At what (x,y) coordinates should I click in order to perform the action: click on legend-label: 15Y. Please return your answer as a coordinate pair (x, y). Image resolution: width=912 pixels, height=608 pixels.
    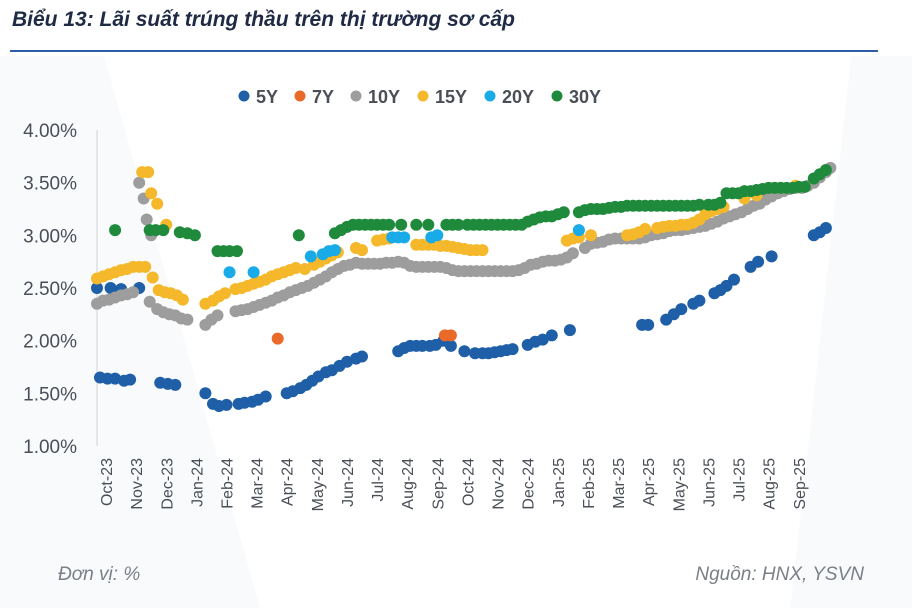
    Looking at the image, I should click on (451, 97).